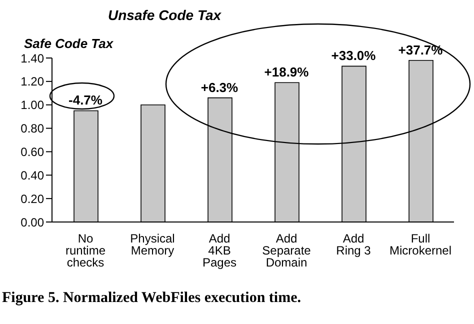 This screenshot has width=474, height=324. Describe the element at coordinates (85, 251) in the screenshot. I see `x-tick-label: No runtime checks` at that location.